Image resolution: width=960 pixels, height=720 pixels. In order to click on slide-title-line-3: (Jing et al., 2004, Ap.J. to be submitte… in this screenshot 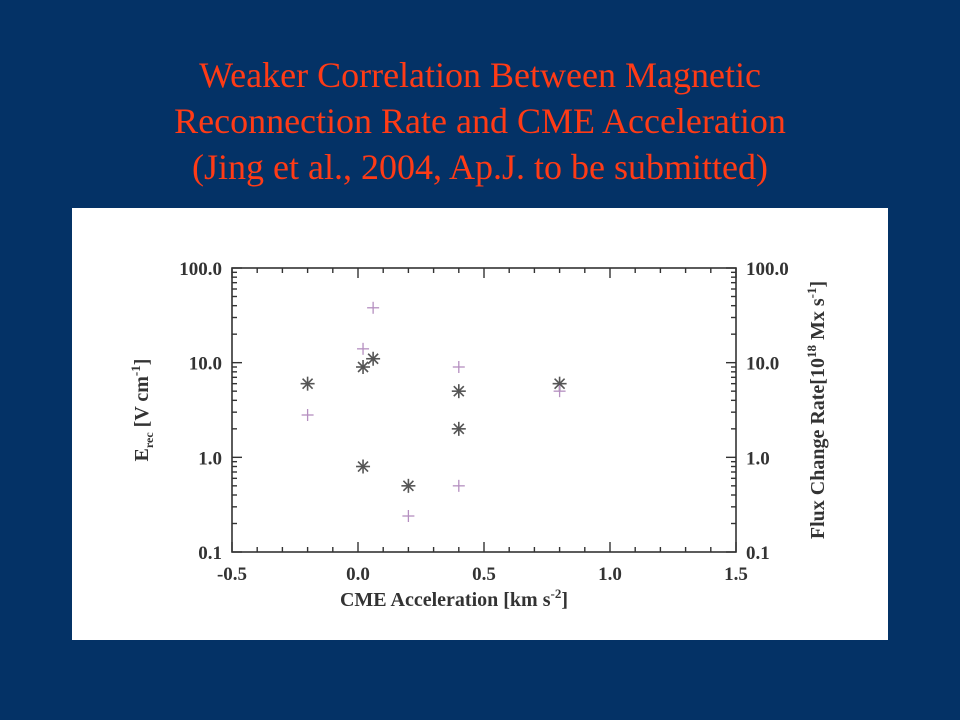, I will do `click(480, 167)`.